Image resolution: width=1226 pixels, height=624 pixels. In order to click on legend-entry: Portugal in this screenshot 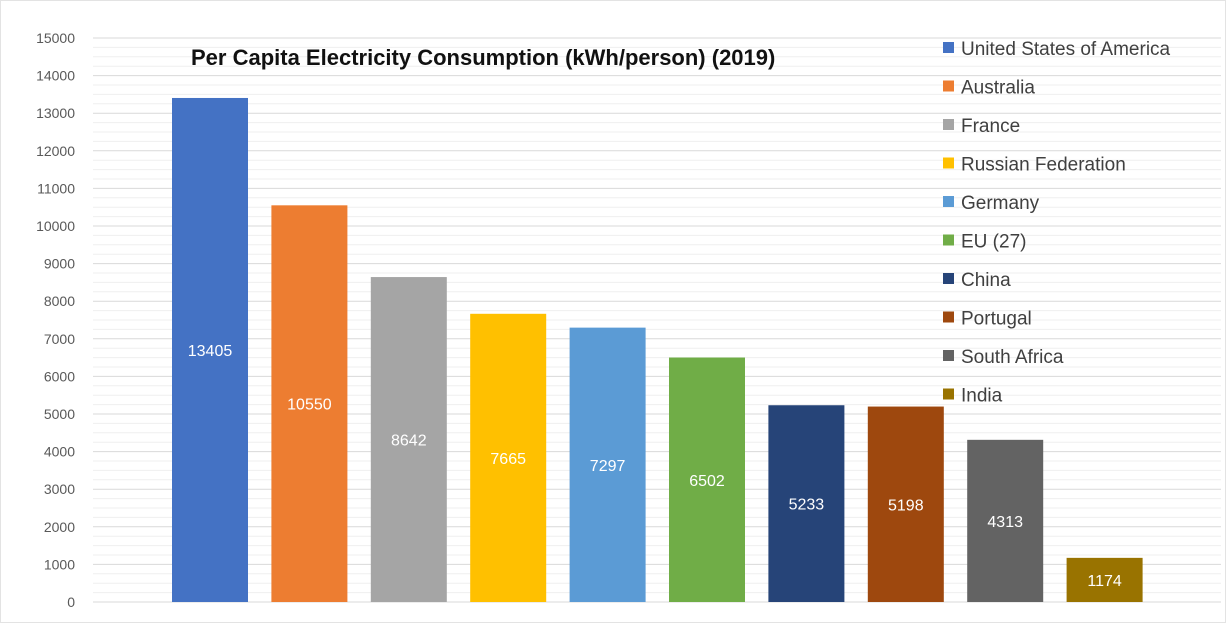, I will do `click(996, 319)`.